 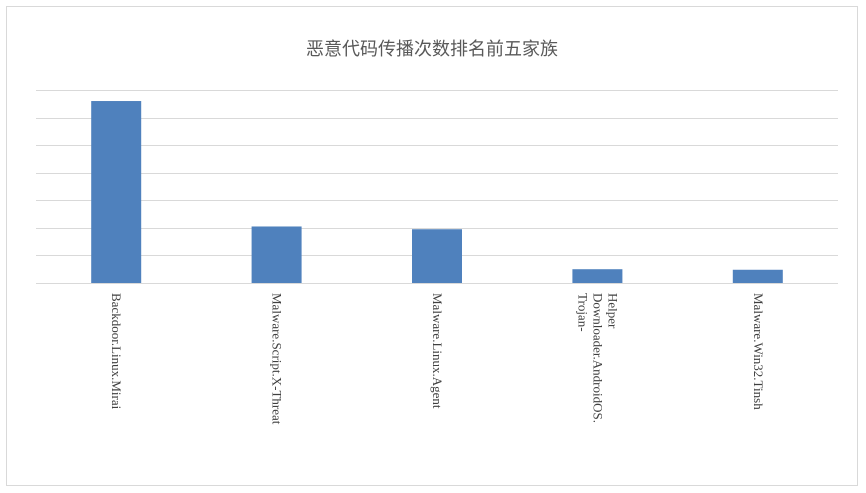 I want to click on x-tick-label: Backdoor.Linux.Mirai, so click(x=116, y=351).